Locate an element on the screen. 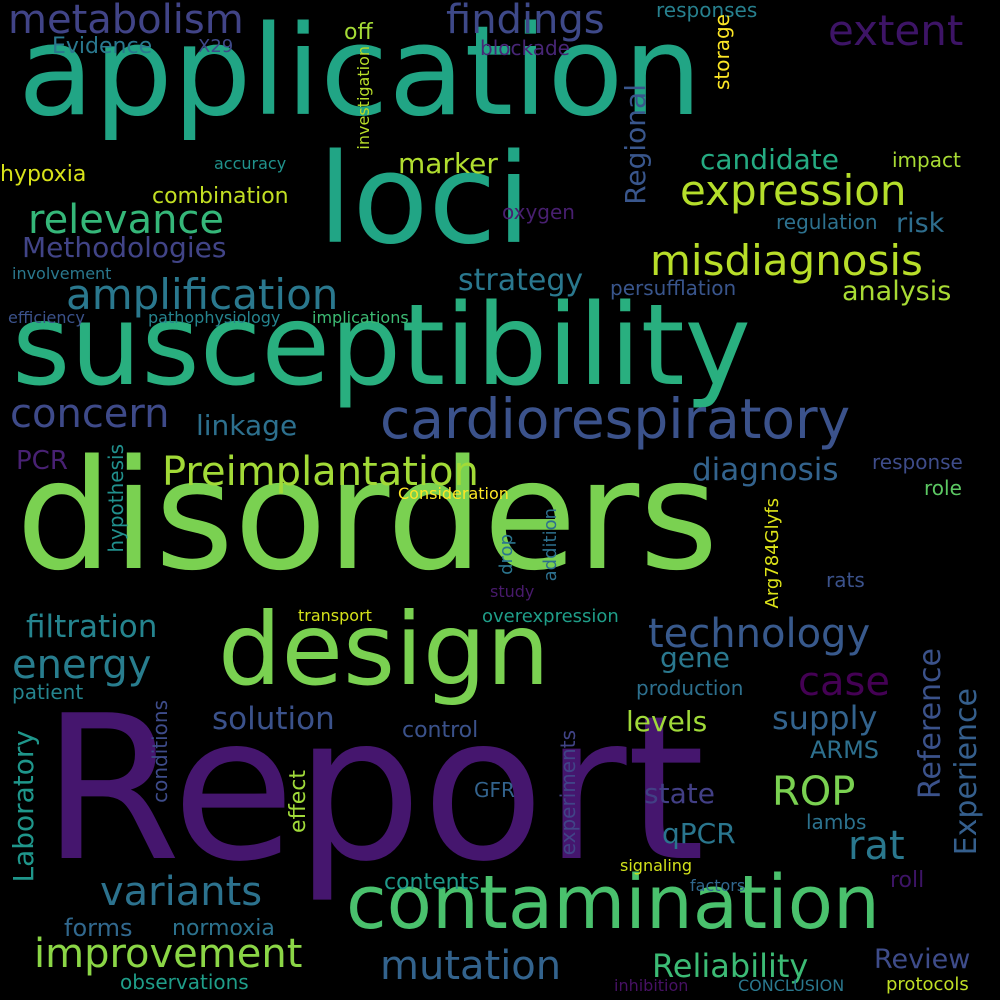 Image resolution: width=1000 pixels, height=1000 pixels. word-pcr: PCR is located at coordinates (42, 461).